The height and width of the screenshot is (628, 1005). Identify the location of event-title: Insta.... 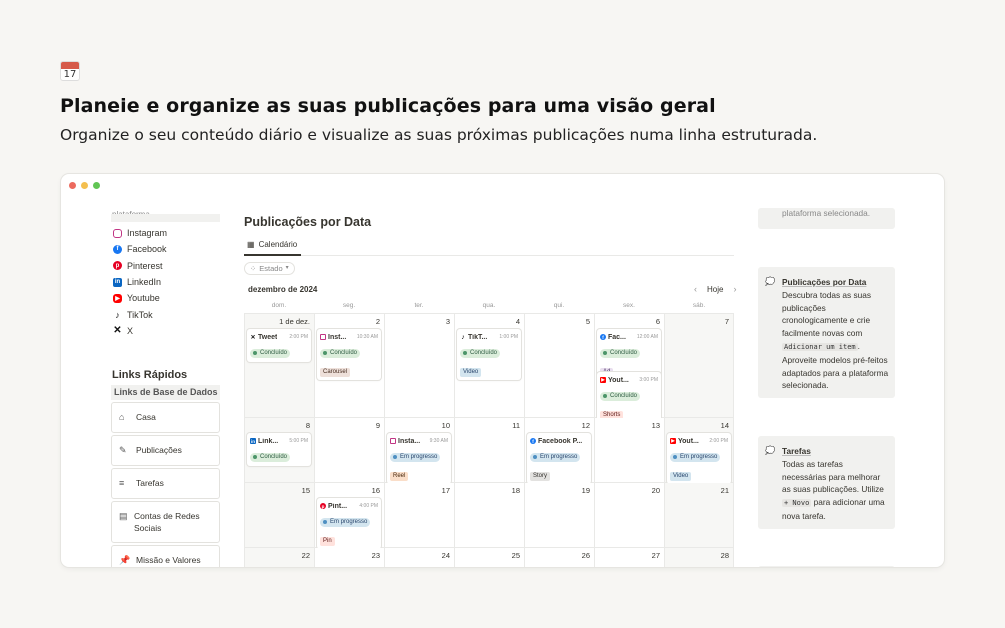
(409, 441).